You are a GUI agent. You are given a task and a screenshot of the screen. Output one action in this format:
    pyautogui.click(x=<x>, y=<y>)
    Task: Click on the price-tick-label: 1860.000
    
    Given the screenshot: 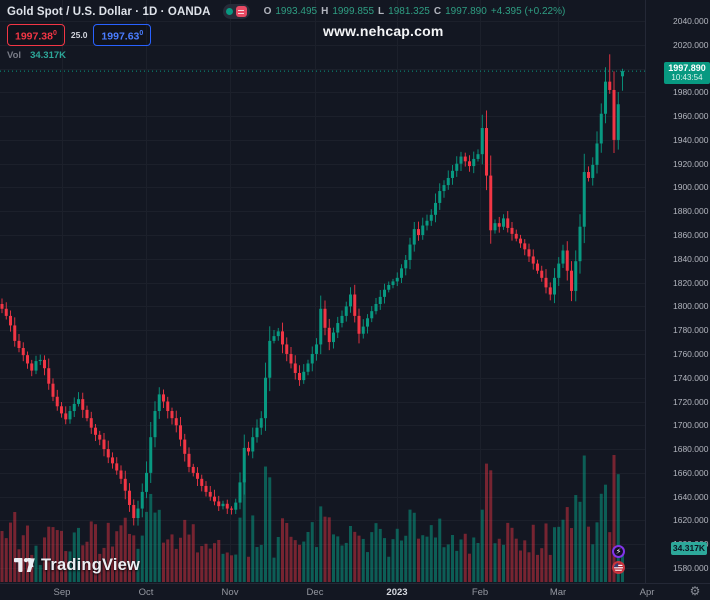 What is the action you would take?
    pyautogui.click(x=691, y=235)
    